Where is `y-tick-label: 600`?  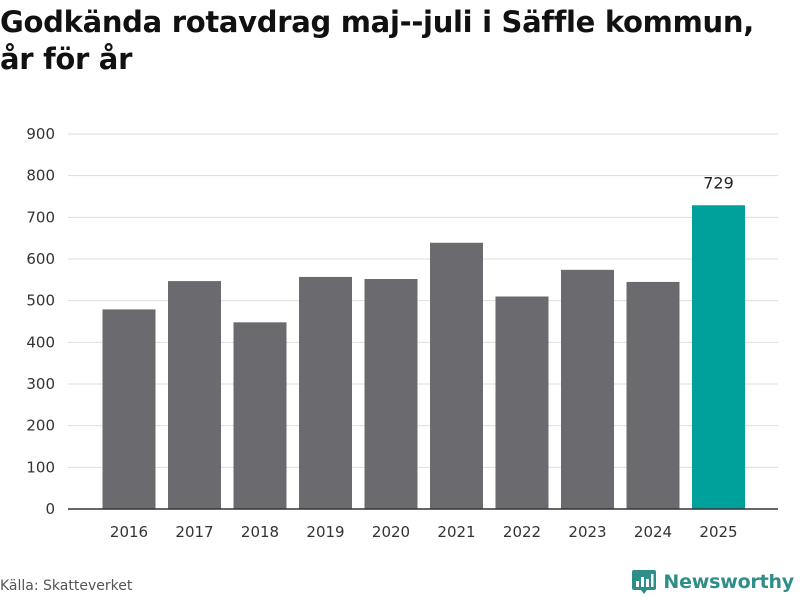
y-tick-label: 600 is located at coordinates (40, 259).